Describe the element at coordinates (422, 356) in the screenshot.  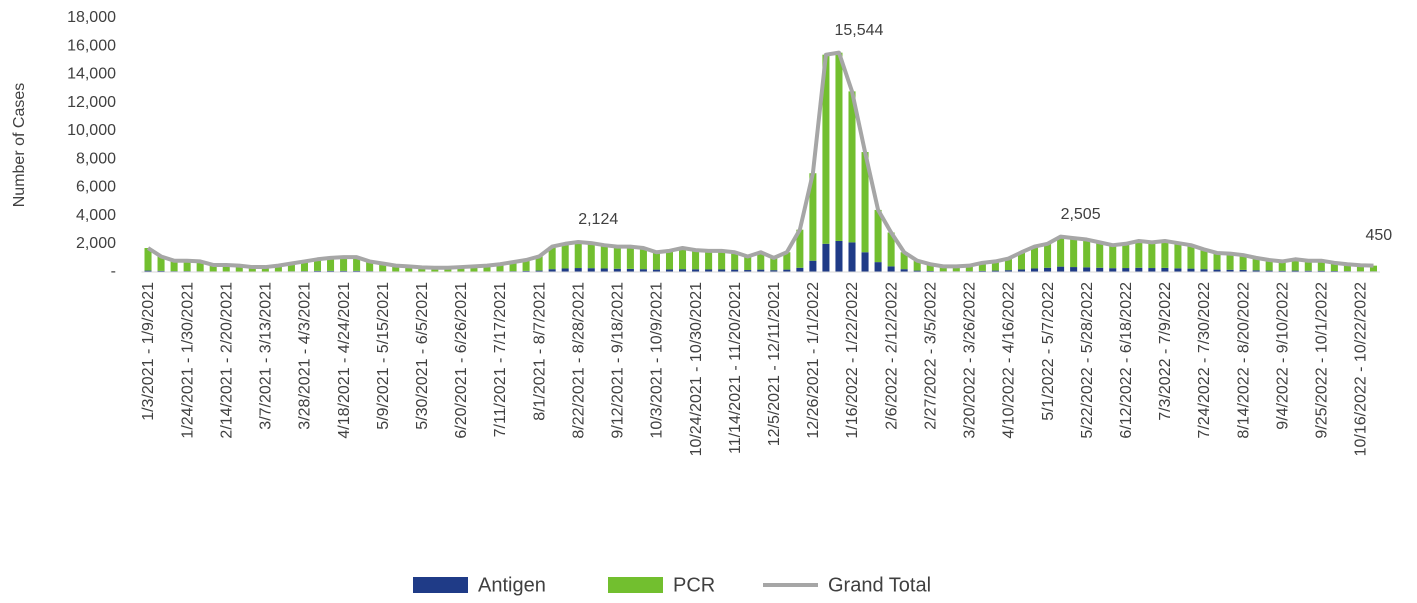
I see `x-tick-label: 5/30/2021 - 6/5/2021` at that location.